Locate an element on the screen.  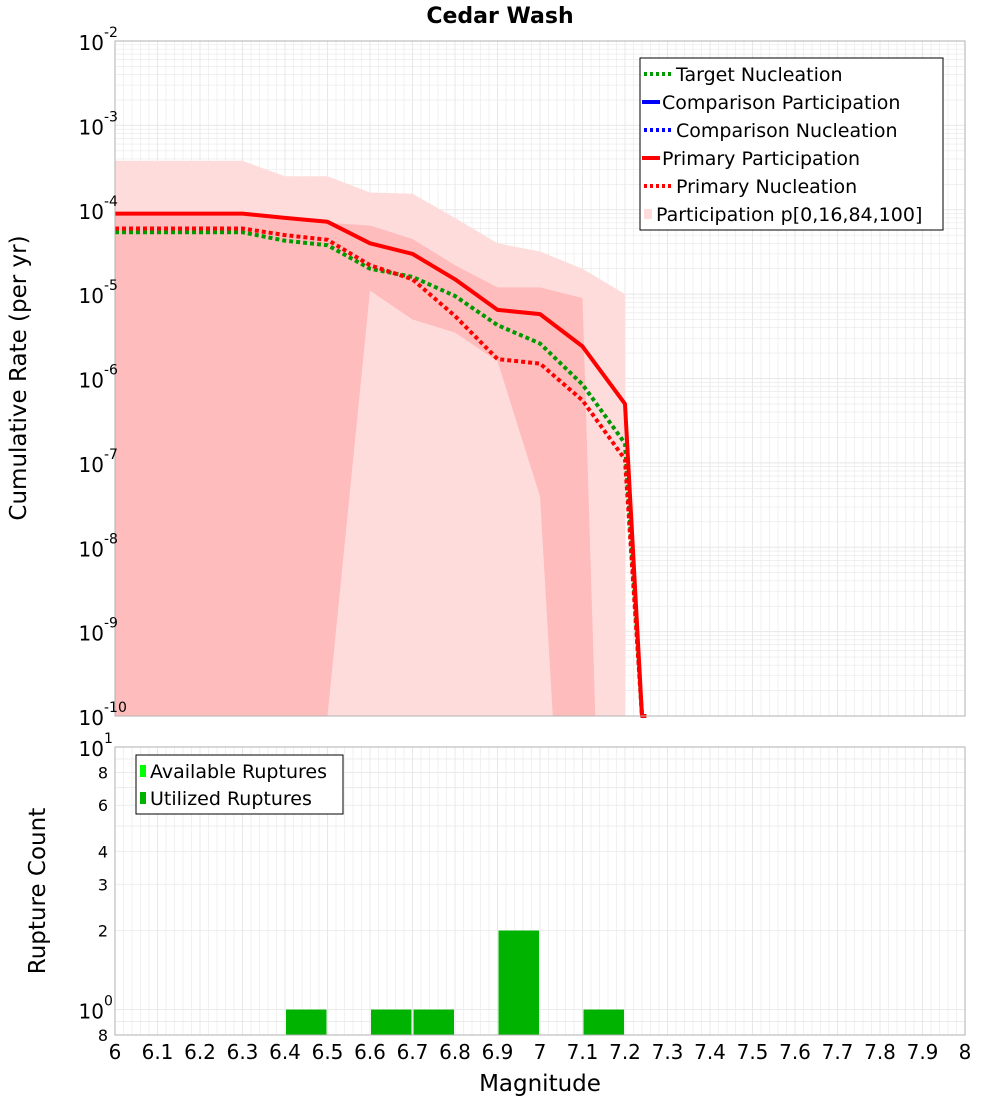
x-tick-label: 6.3 is located at coordinates (243, 1052).